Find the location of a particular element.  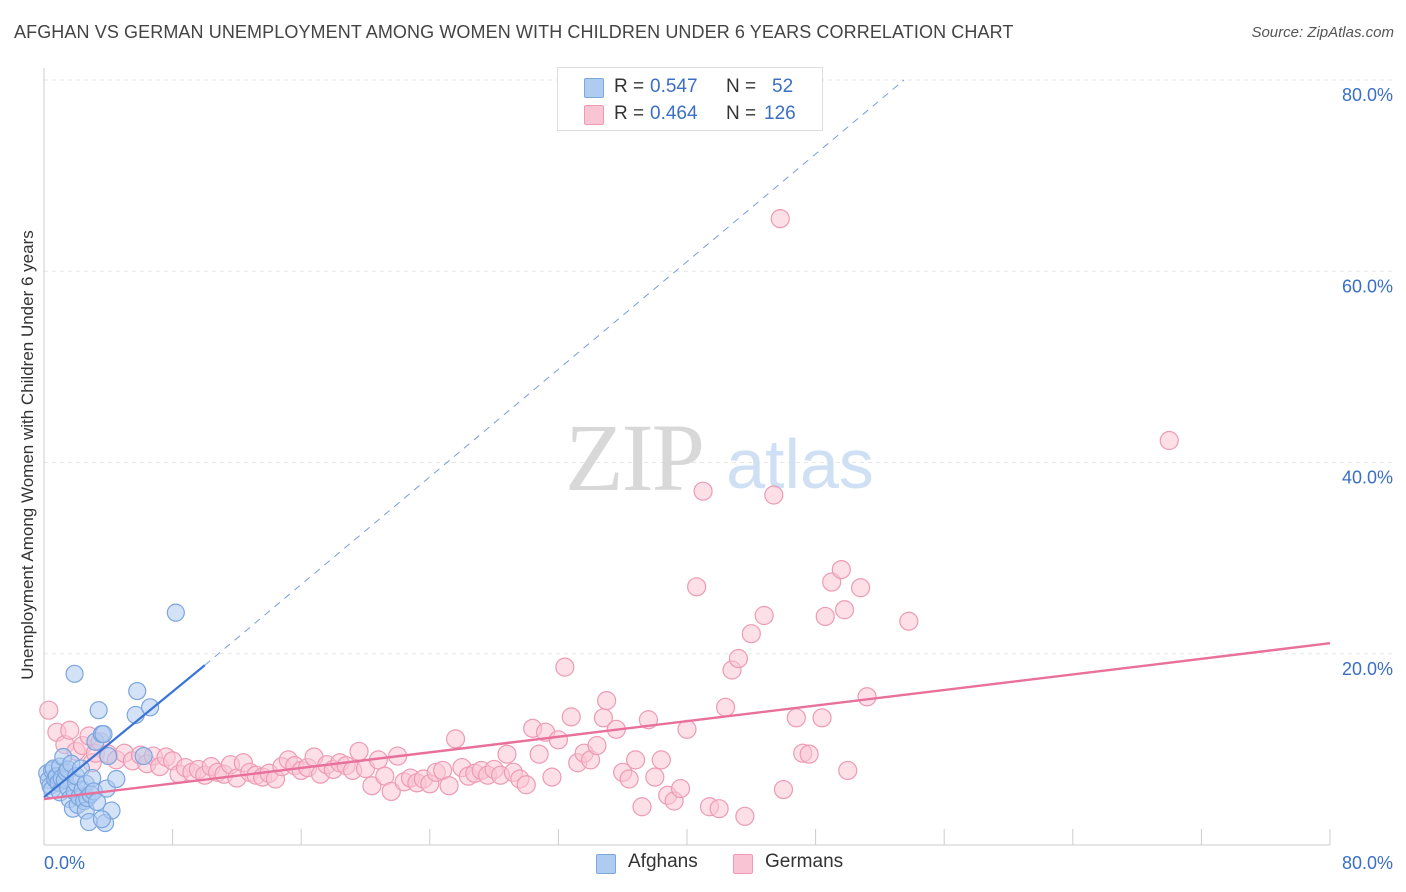

watermark: ZIP atlas is located at coordinates (719, 457).